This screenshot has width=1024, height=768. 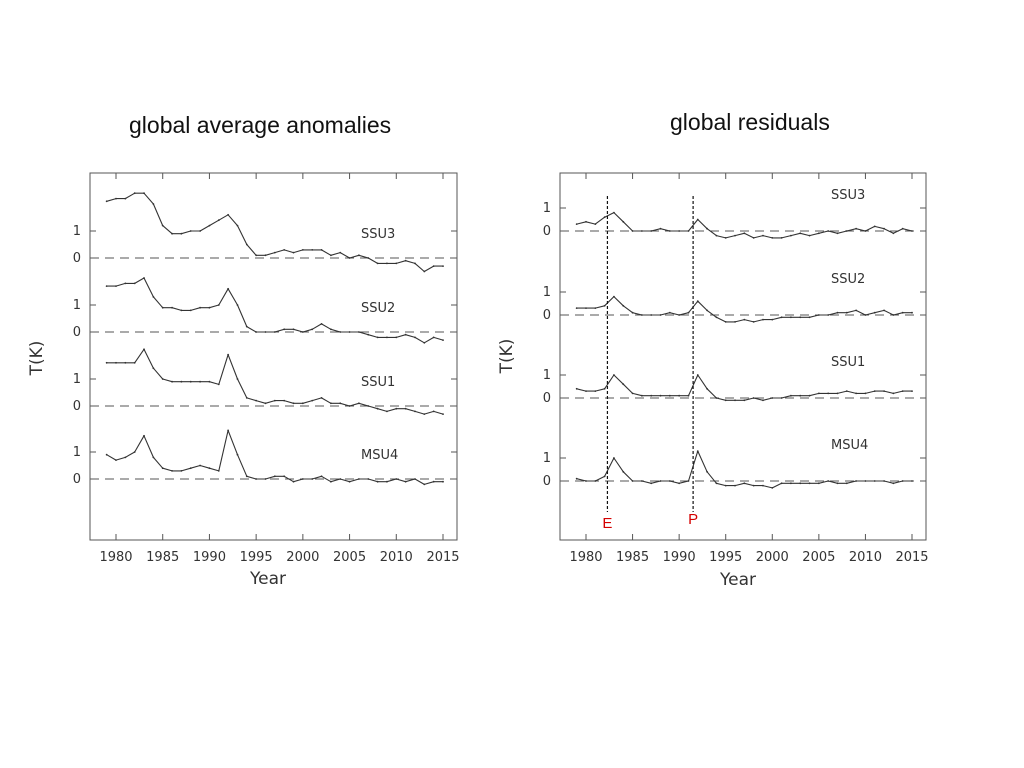 I want to click on series-ssu2: 0 1 SSU2, so click(x=734, y=297).